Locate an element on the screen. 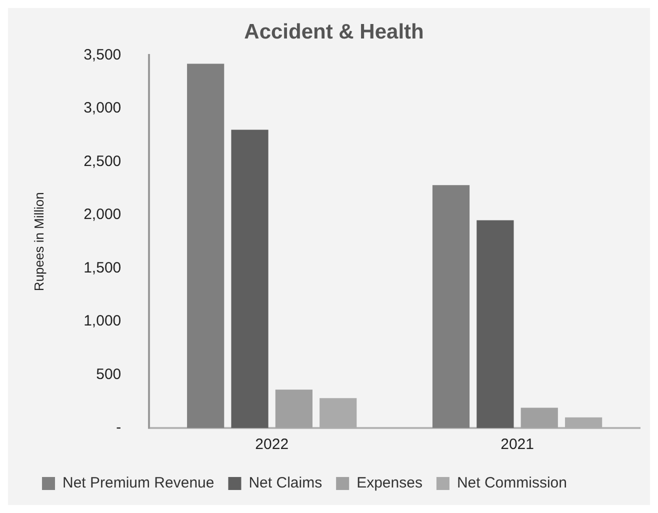  y-tick-label: 500 is located at coordinates (109, 374).